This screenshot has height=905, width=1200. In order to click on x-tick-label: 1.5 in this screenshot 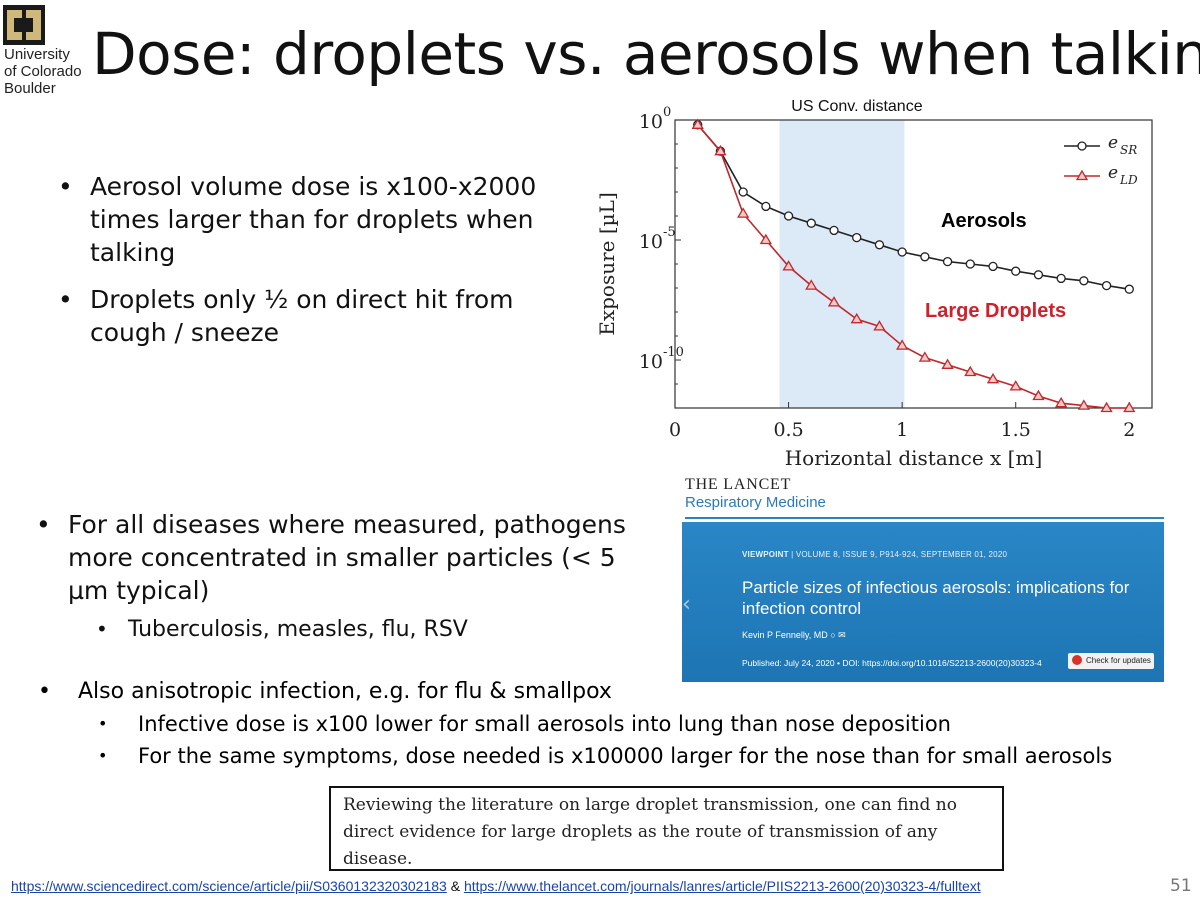, I will do `click(1016, 430)`.